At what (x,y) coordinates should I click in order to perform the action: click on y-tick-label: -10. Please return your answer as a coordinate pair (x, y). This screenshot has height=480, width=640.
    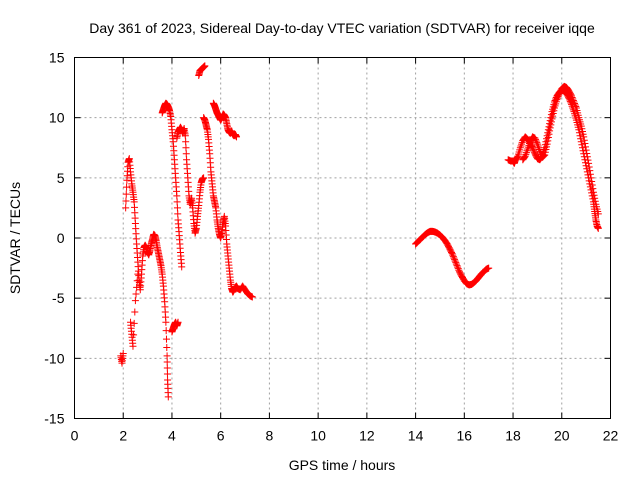
    Looking at the image, I should click on (54, 358).